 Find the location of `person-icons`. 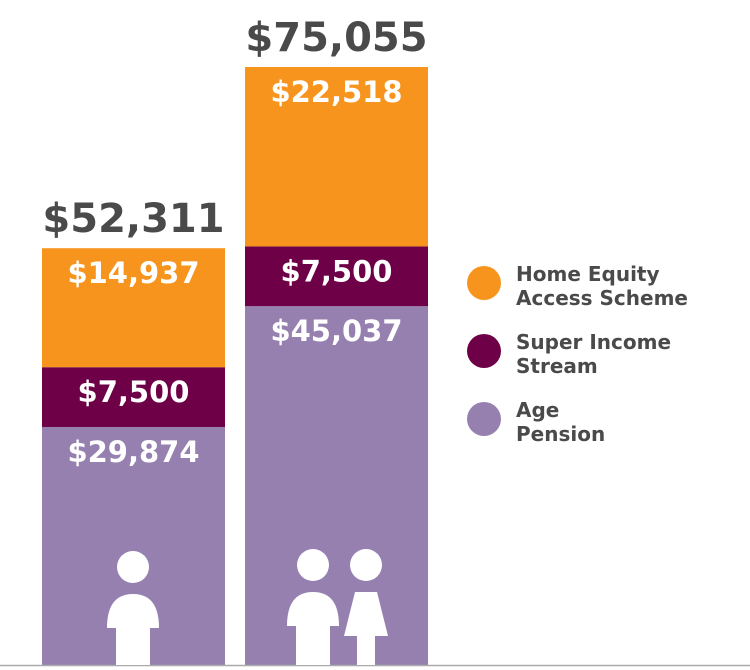

person-icons is located at coordinates (247, 607).